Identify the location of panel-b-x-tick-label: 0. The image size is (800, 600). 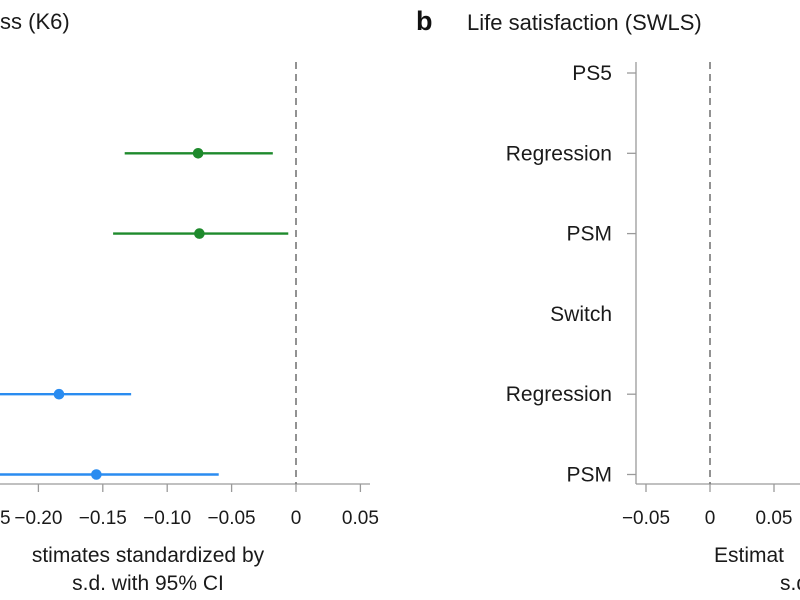
(710, 518).